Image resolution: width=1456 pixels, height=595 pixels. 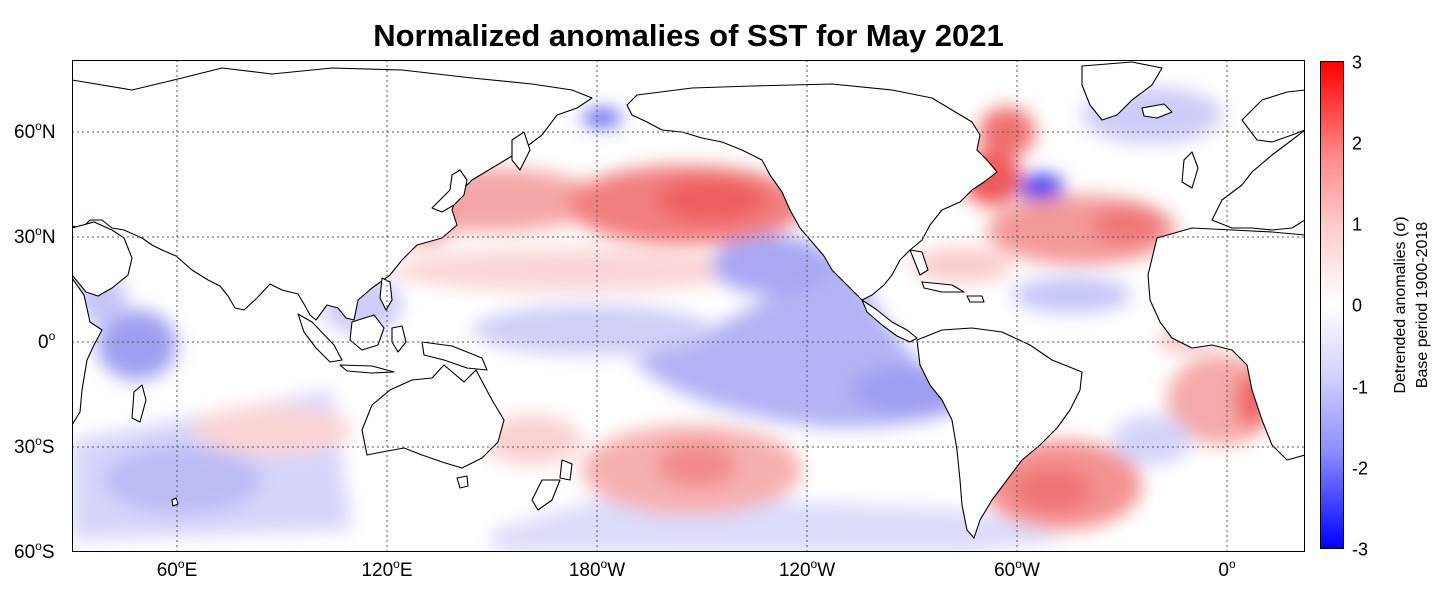 What do you see at coordinates (87, 351) in the screenshot?
I see `africa-east-landmass` at bounding box center [87, 351].